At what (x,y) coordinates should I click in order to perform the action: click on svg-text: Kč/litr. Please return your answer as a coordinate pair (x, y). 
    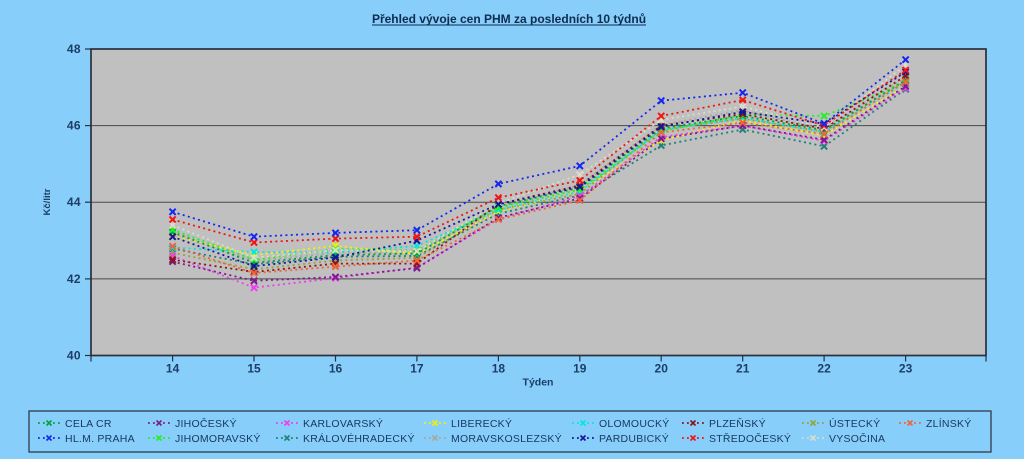
    Looking at the image, I should click on (47, 201).